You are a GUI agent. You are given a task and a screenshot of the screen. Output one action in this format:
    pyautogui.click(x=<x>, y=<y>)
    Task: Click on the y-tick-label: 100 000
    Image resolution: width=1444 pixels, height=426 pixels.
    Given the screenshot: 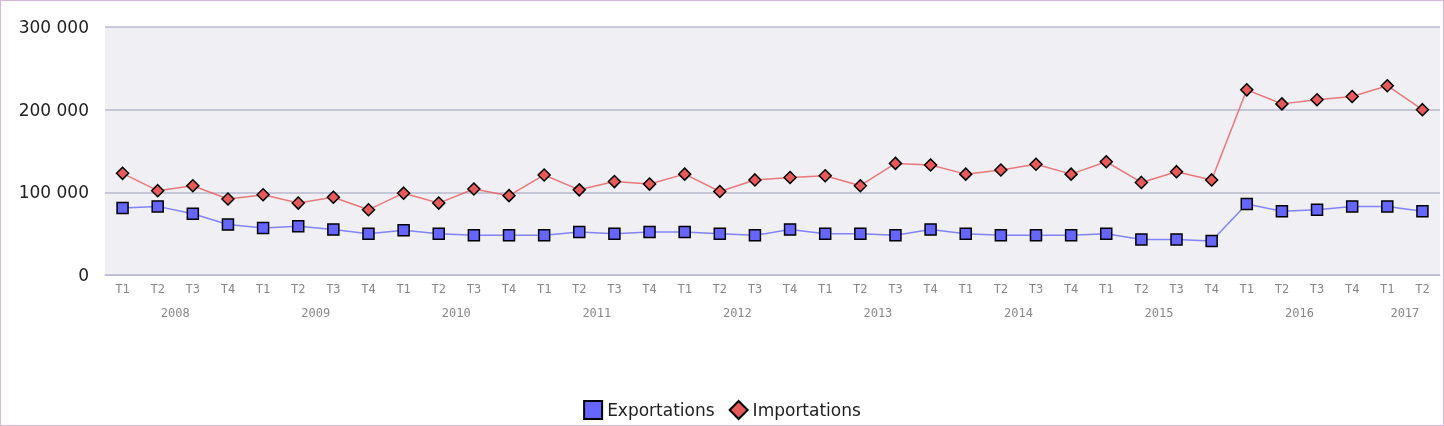 What is the action you would take?
    pyautogui.click(x=53, y=192)
    